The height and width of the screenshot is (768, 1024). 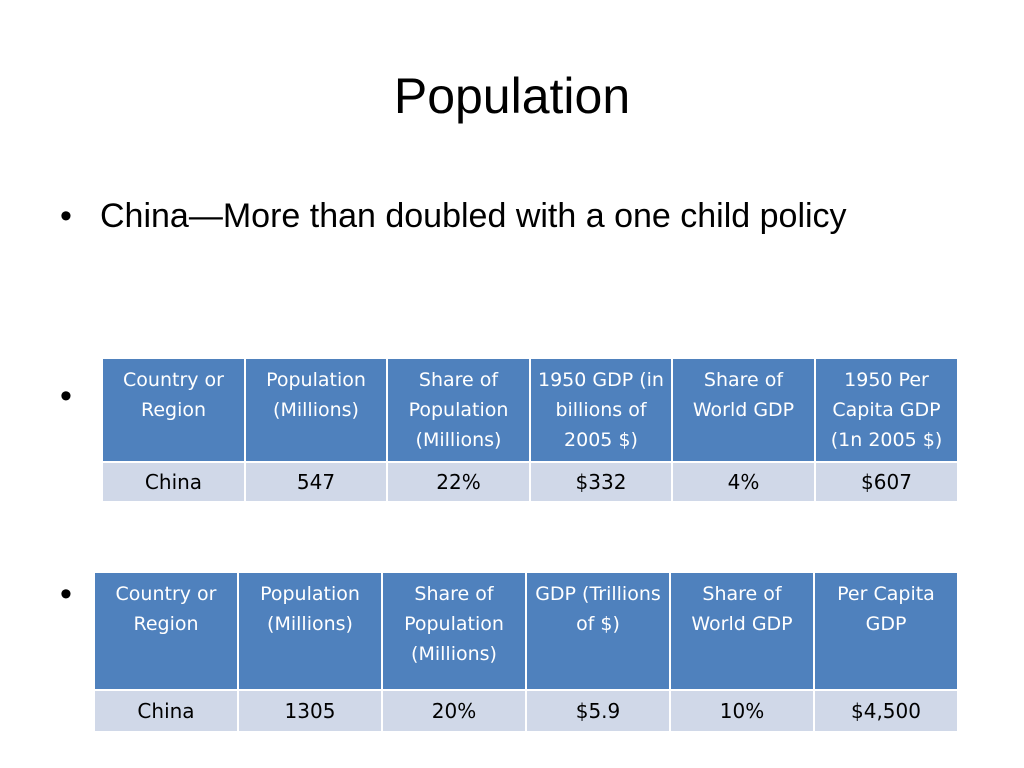 I want to click on cell-population: 547, so click(x=316, y=482).